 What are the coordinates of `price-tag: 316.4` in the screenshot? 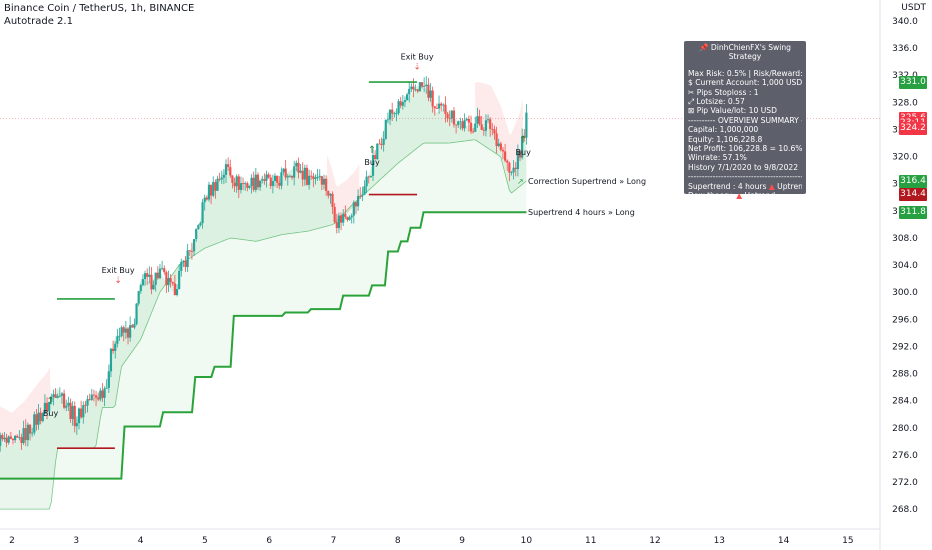 It's located at (913, 181).